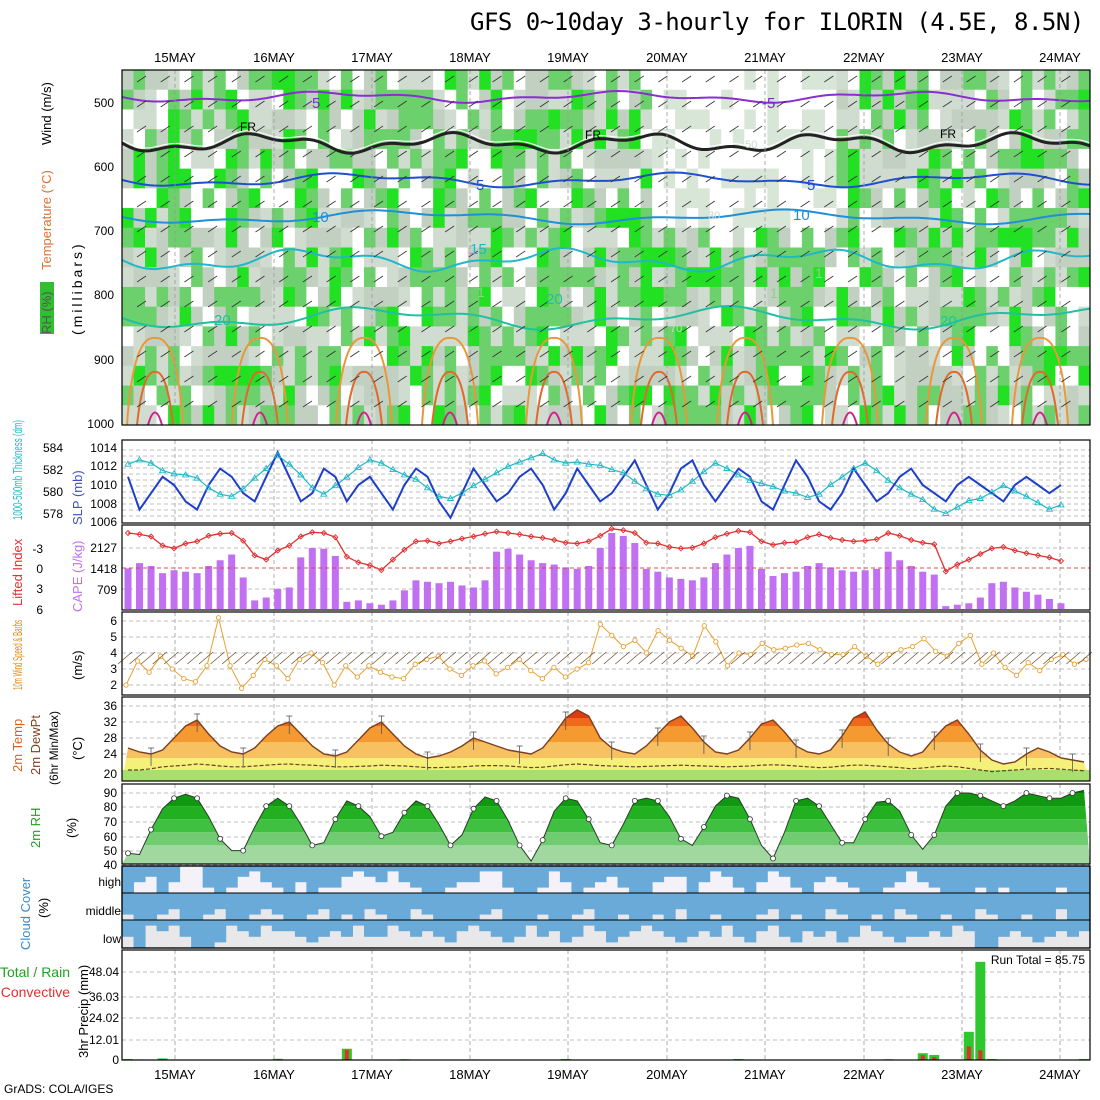 The width and height of the screenshot is (1100, 1100). Describe the element at coordinates (35, 745) in the screenshot. I see `dewpt-axis-label: 2m DewPt` at that location.